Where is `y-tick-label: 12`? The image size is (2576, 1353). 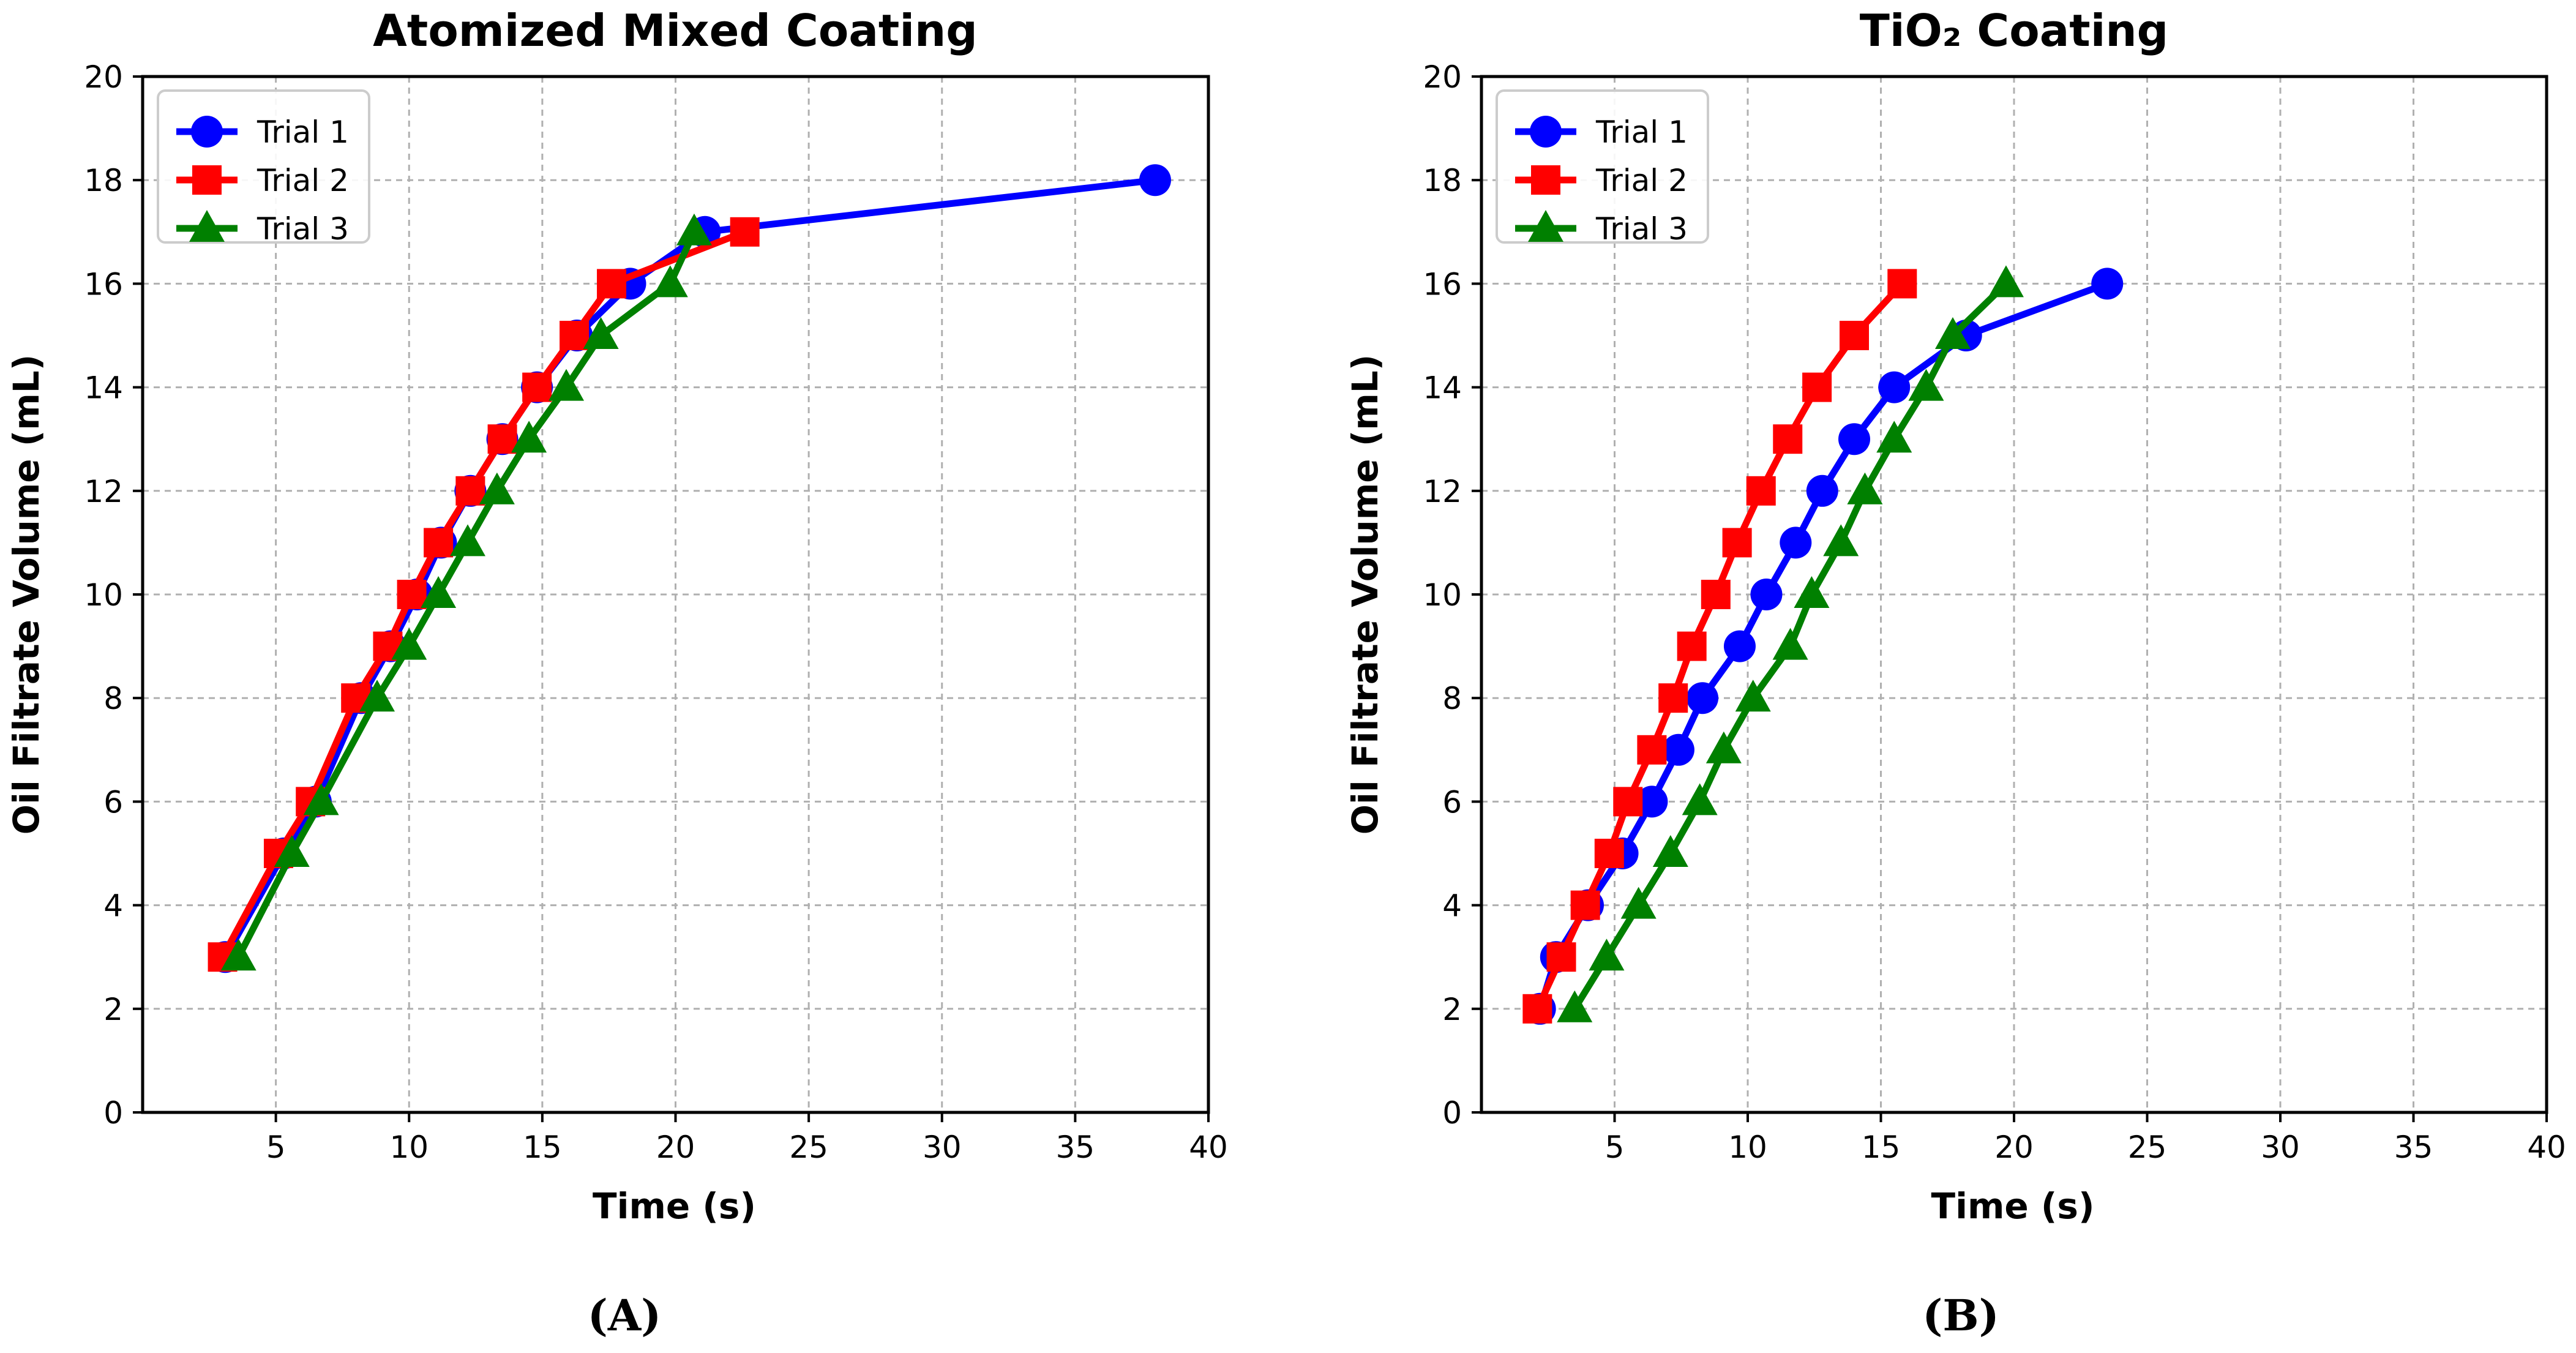
y-tick-label: 12 is located at coordinates (104, 491).